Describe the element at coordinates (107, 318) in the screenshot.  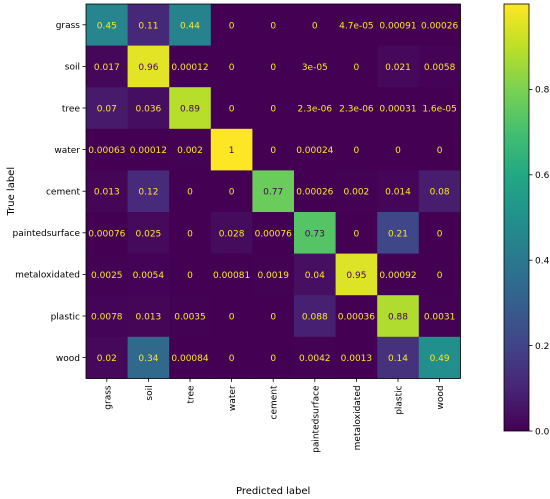
I see `cell-value-label: 0.0078` at that location.